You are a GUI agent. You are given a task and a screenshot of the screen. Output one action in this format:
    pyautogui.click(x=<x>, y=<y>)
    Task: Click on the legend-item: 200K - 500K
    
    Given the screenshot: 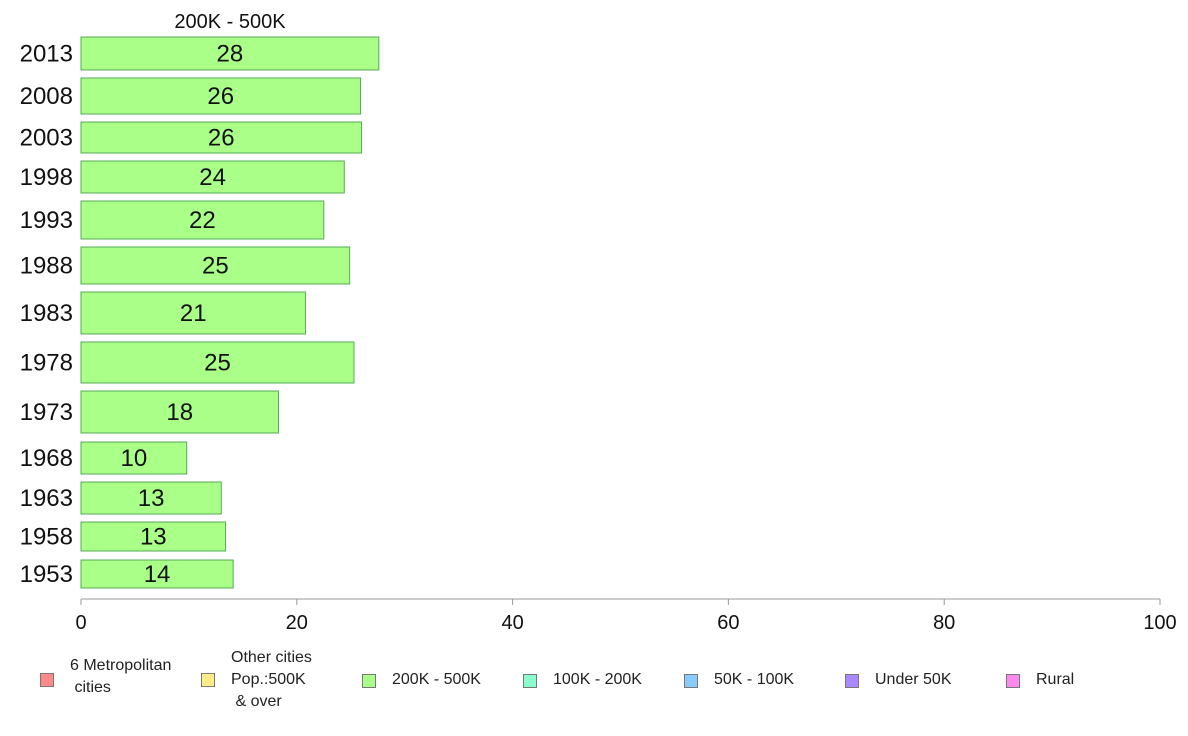 What is the action you would take?
    pyautogui.click(x=421, y=680)
    